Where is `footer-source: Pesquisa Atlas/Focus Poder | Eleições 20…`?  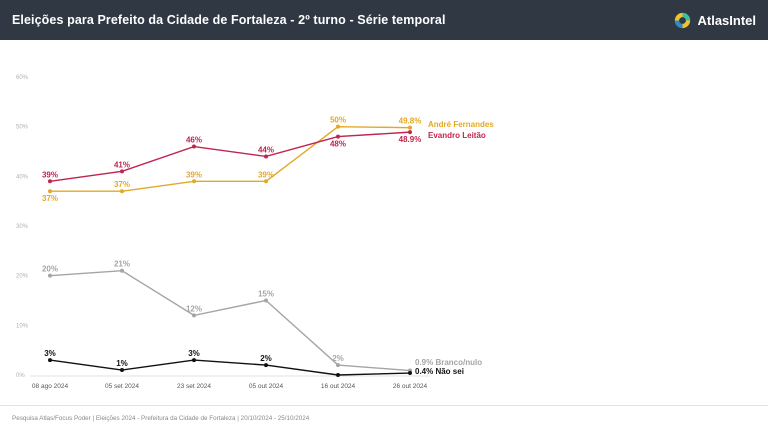
footer-source: Pesquisa Atlas/Focus Poder | Eleições 20… is located at coordinates (384, 417).